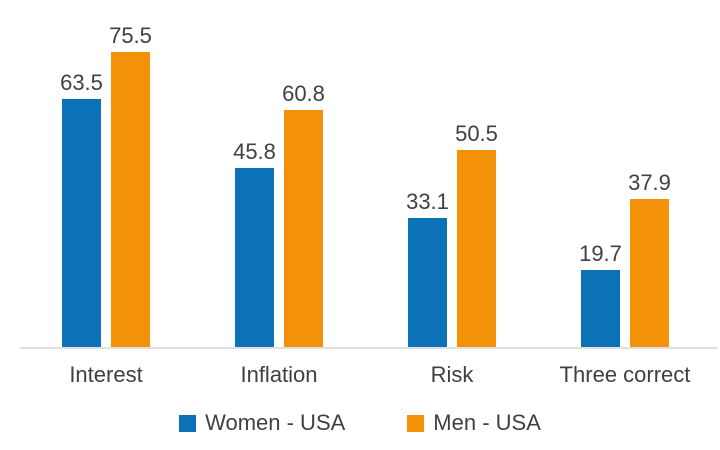  I want to click on bar-men-risk, so click(476, 248).